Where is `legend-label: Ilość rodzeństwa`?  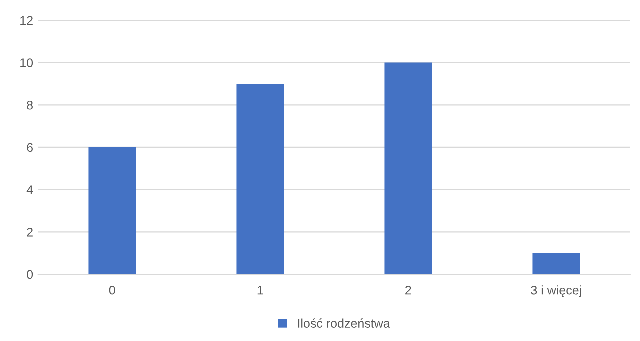
legend-label: Ilość rodzeństwa is located at coordinates (344, 323).